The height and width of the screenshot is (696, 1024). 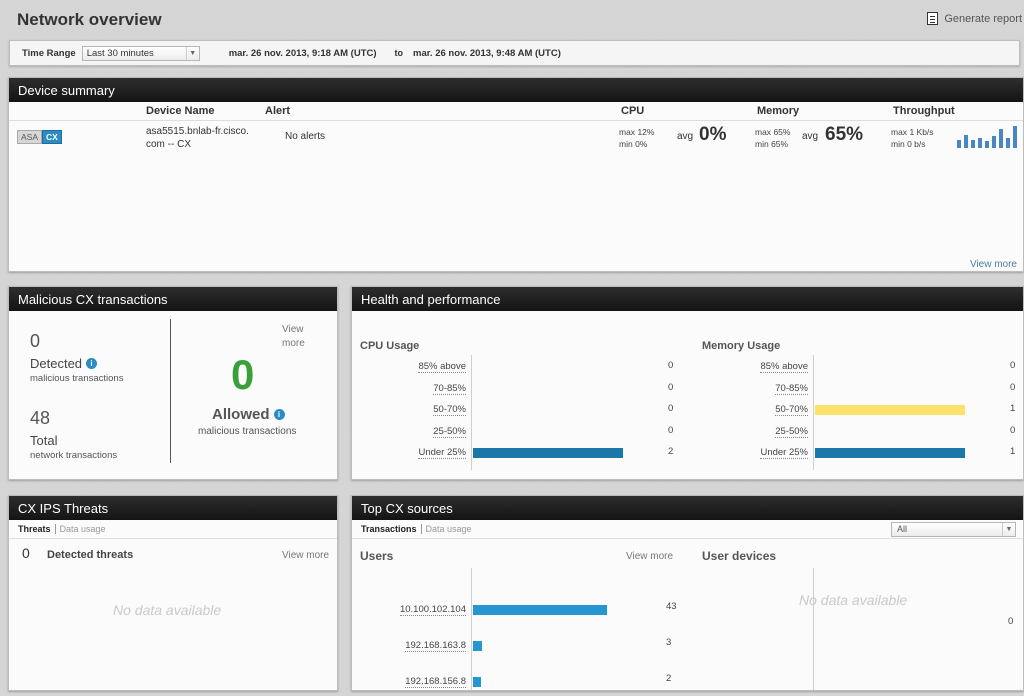 I want to click on total-label: Total, so click(x=44, y=440).